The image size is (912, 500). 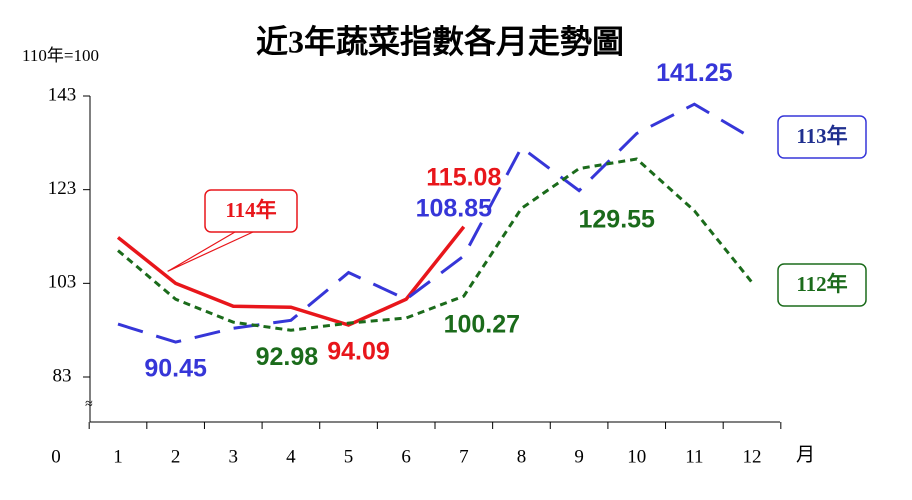 What do you see at coordinates (210, 251) in the screenshot?
I see `legend-callout` at bounding box center [210, 251].